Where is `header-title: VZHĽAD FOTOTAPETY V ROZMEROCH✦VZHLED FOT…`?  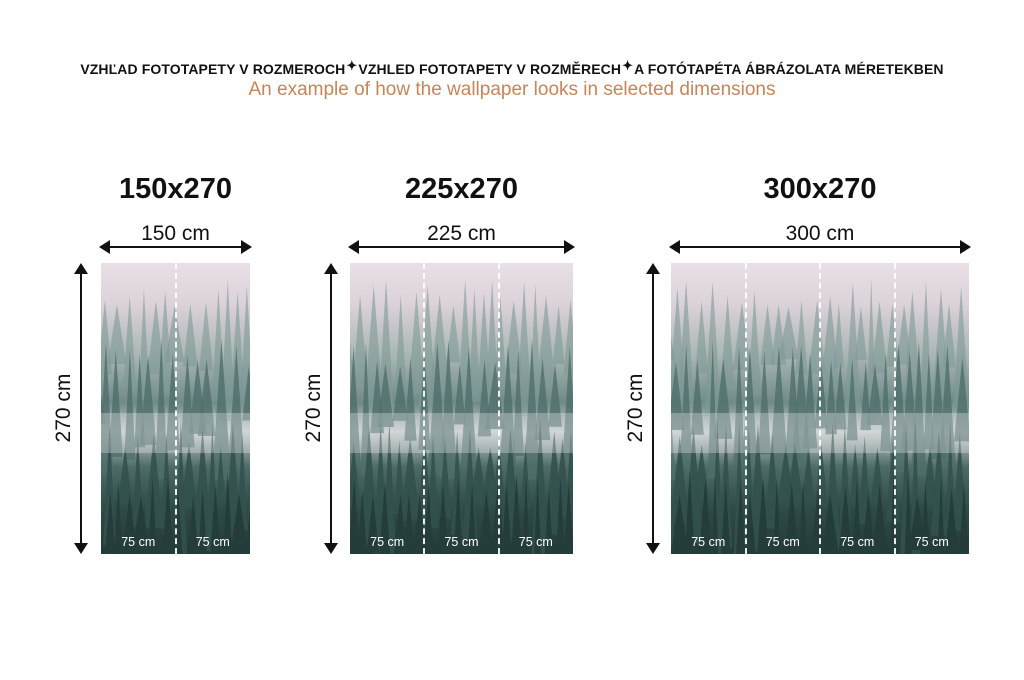 header-title: VZHĽAD FOTOTAPETY V ROZMEROCH✦VZHLED FOT… is located at coordinates (512, 67).